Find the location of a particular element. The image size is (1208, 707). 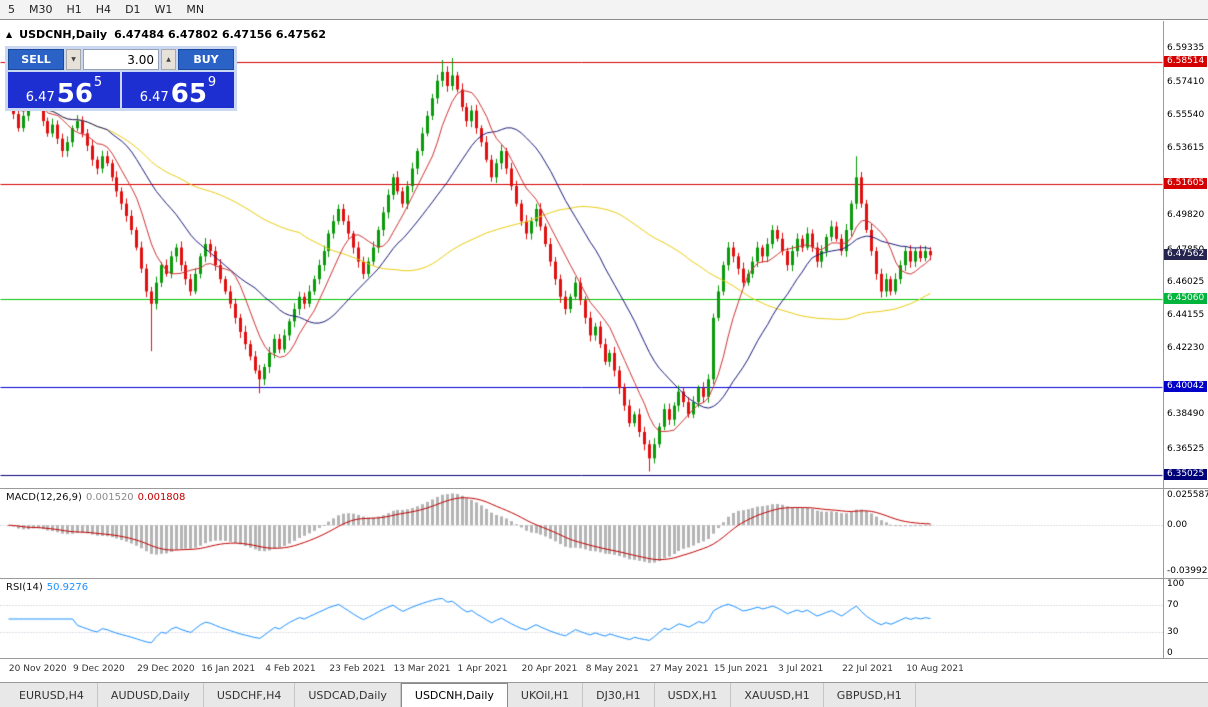

volume-increment-button: ▲ is located at coordinates (168, 59).